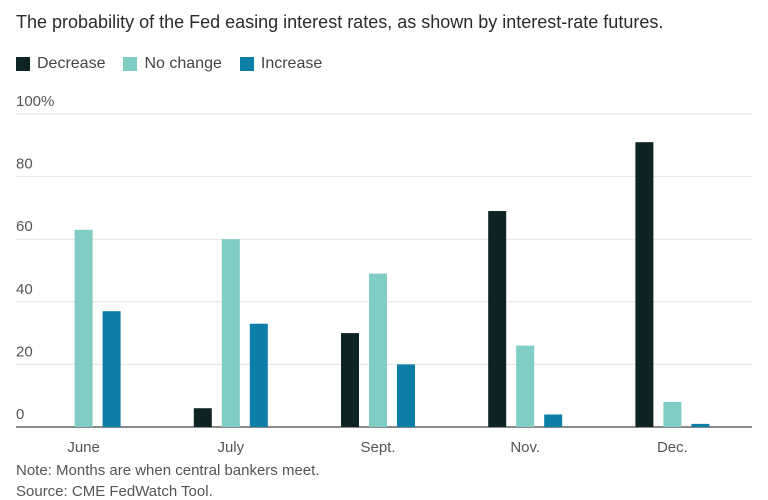 The image size is (768, 500). Describe the element at coordinates (71, 63) in the screenshot. I see `legend-label-decrease: Decrease` at that location.